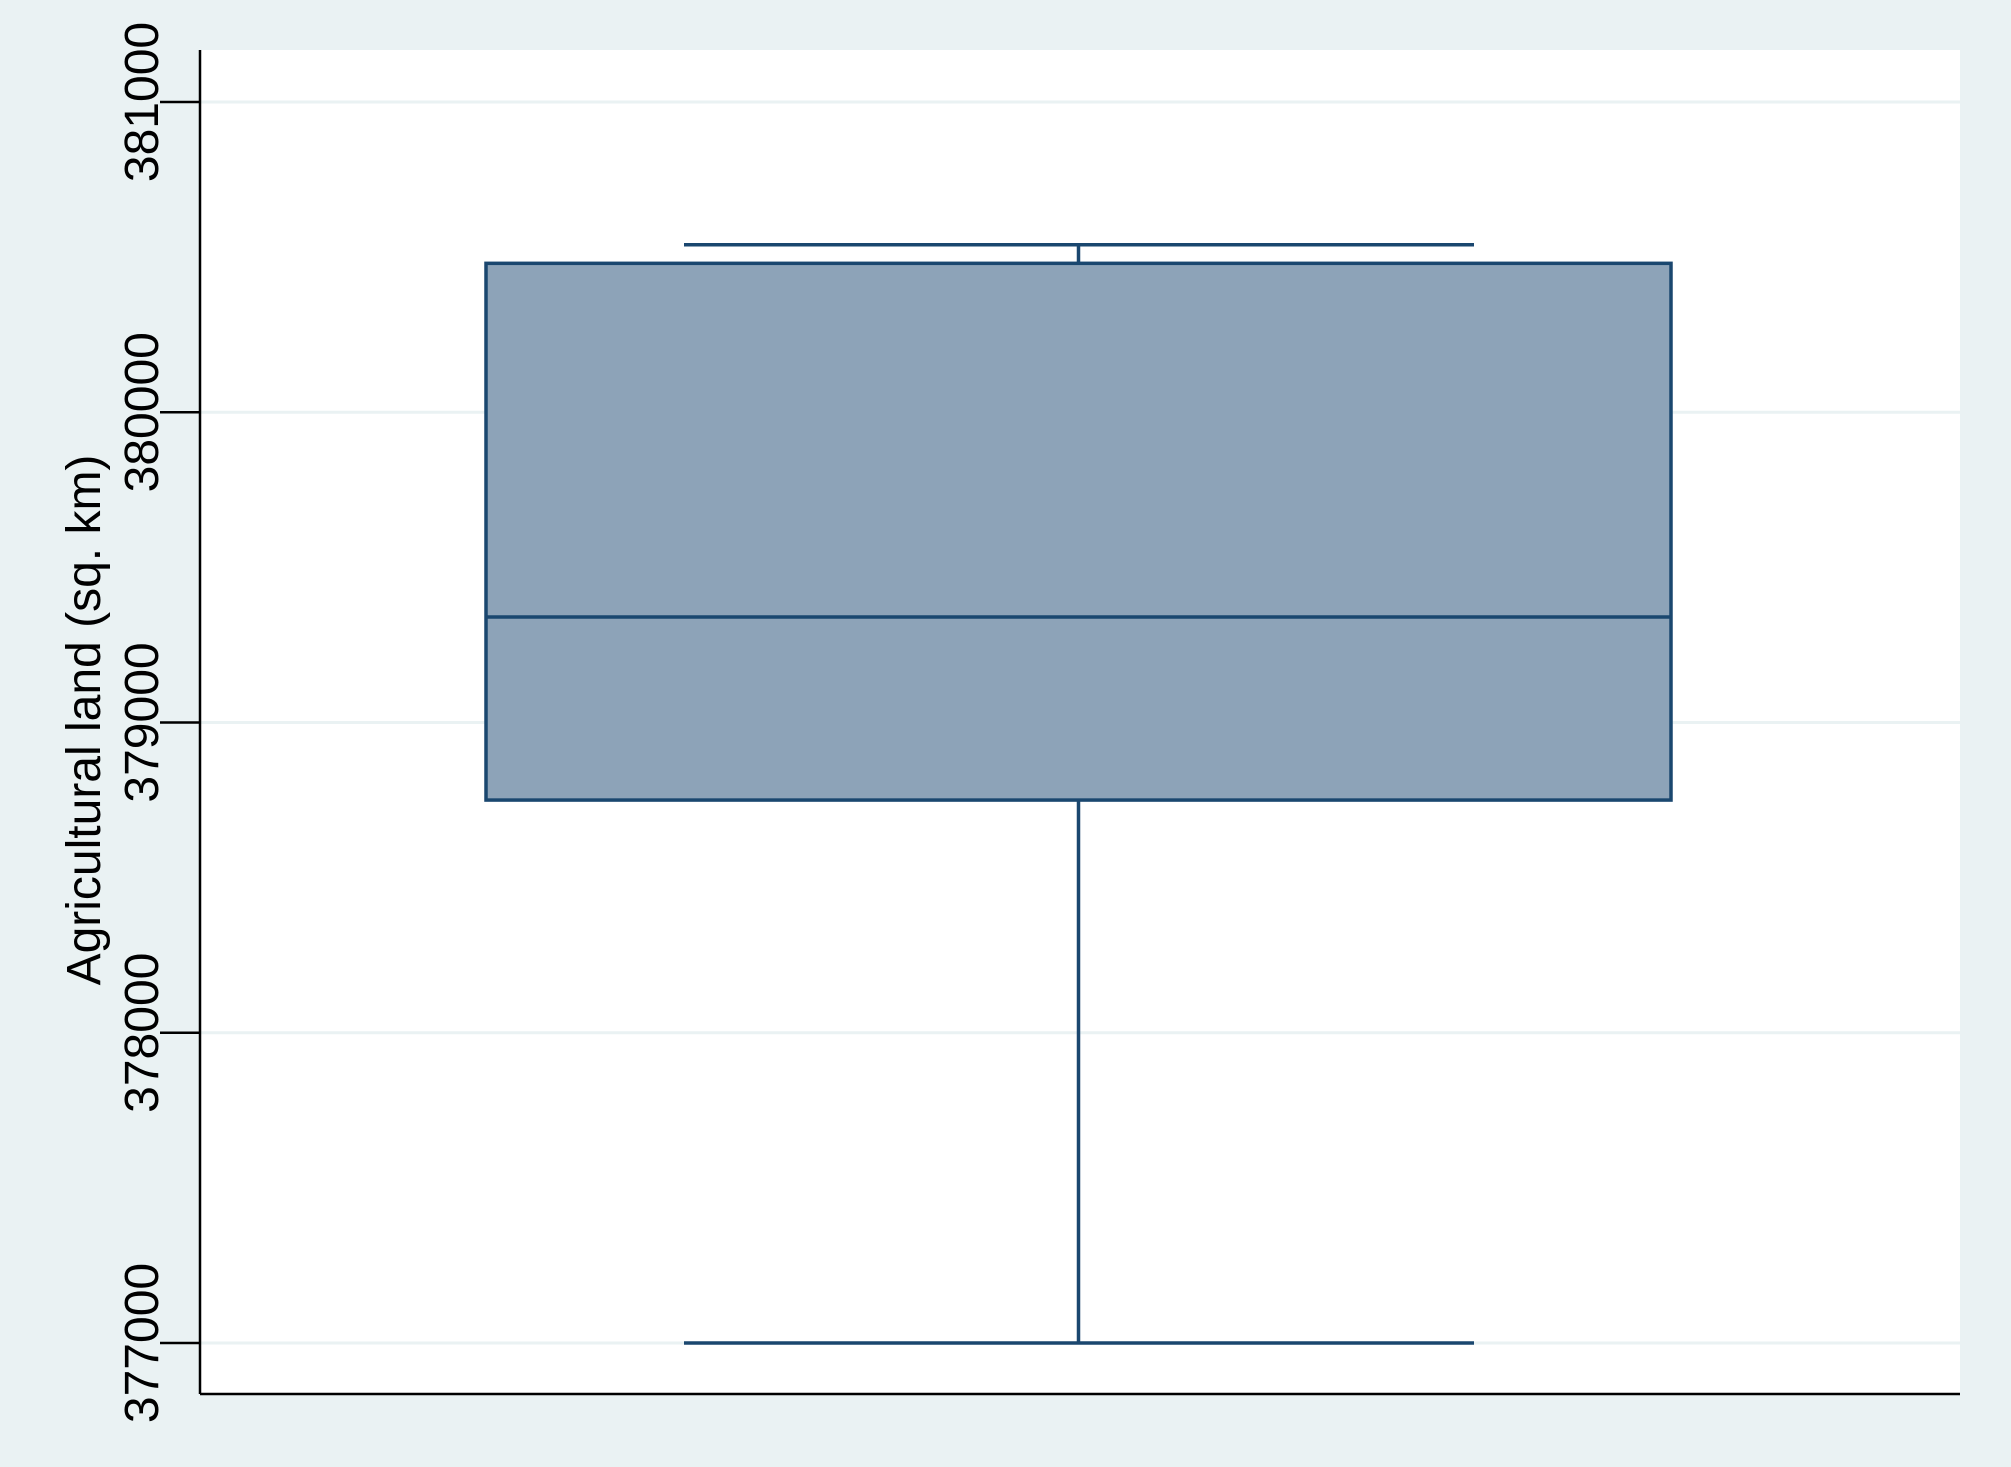 The width and height of the screenshot is (2011, 1467). Describe the element at coordinates (142, 722) in the screenshot. I see `y-tick-label-2: 379000` at that location.